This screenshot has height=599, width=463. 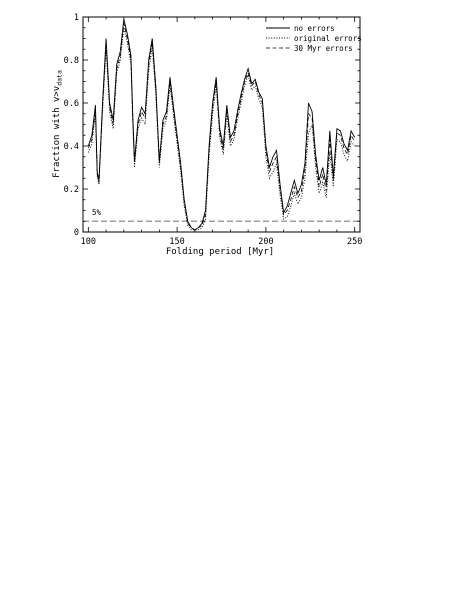 What do you see at coordinates (354, 242) in the screenshot?
I see `x-tick-label: 250` at bounding box center [354, 242].